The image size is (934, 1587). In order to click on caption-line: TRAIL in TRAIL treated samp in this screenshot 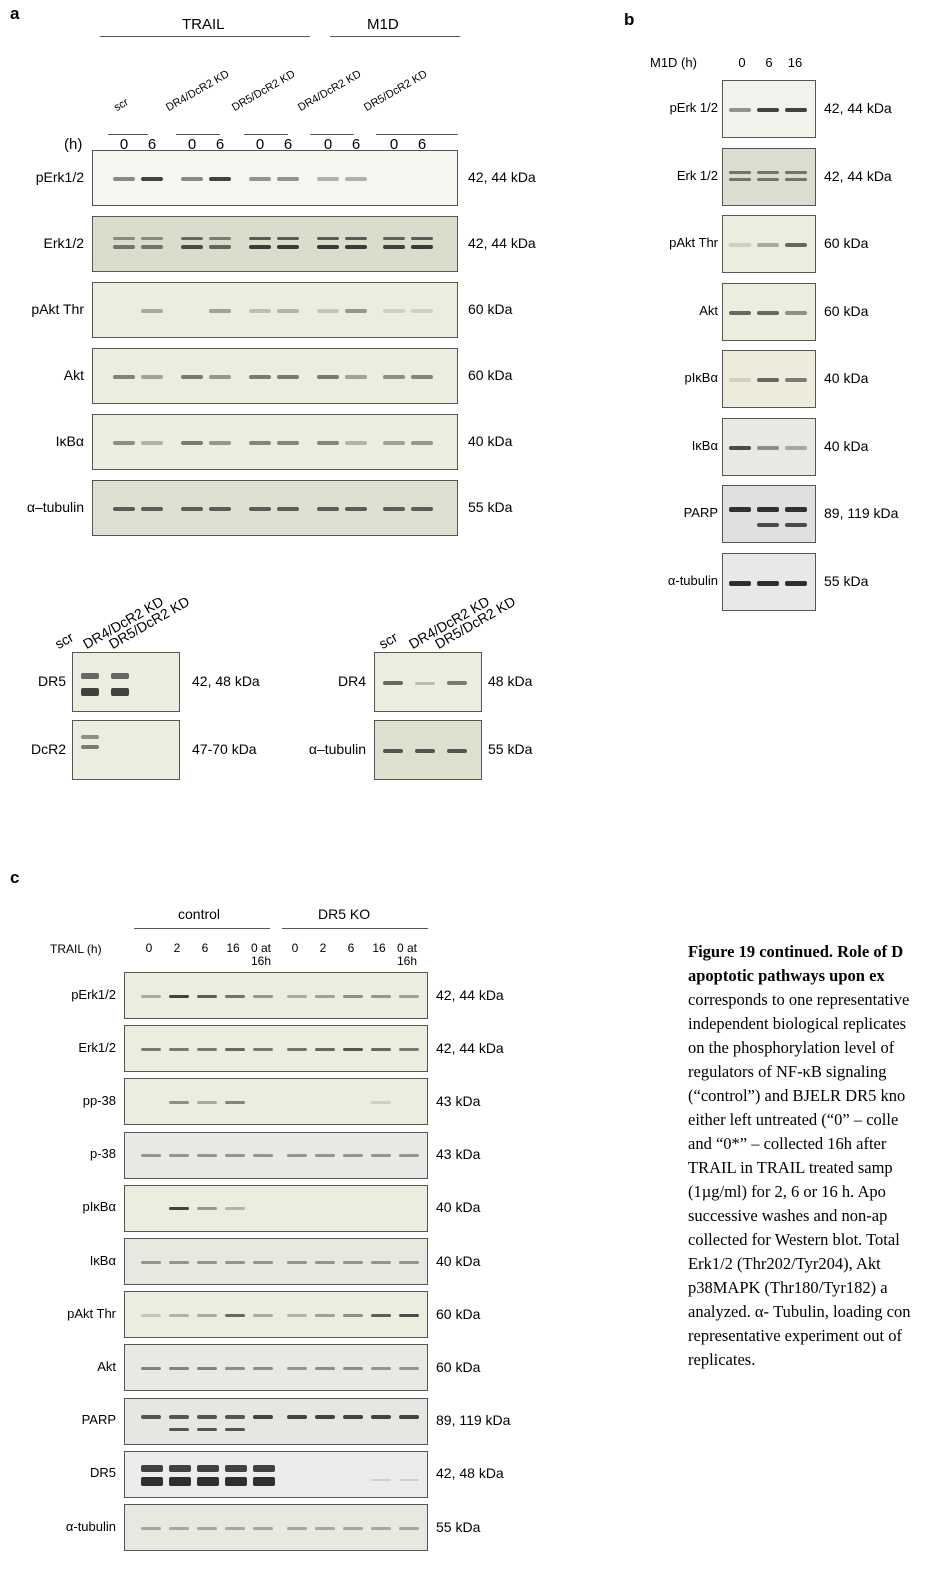, I will do `click(790, 1167)`.